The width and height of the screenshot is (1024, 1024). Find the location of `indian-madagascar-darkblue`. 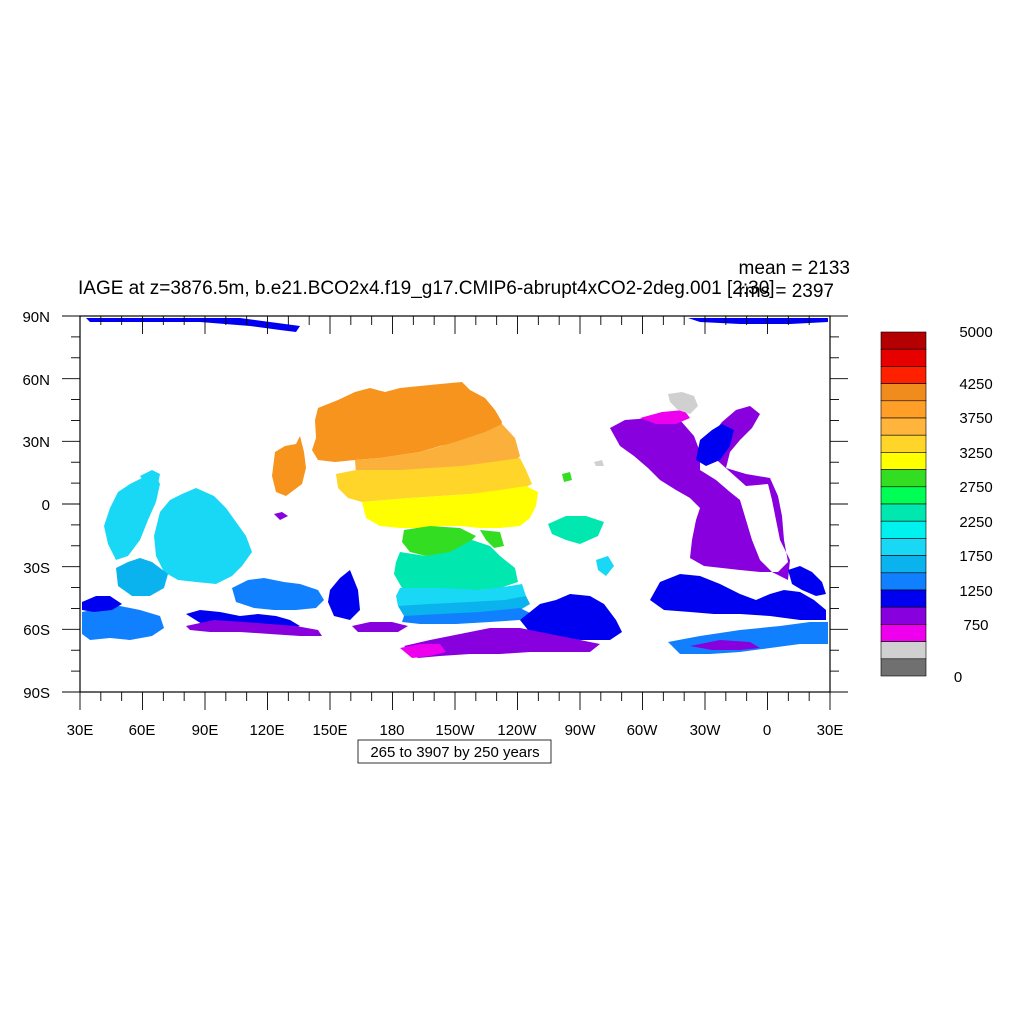

indian-madagascar-darkblue is located at coordinates (102, 604).